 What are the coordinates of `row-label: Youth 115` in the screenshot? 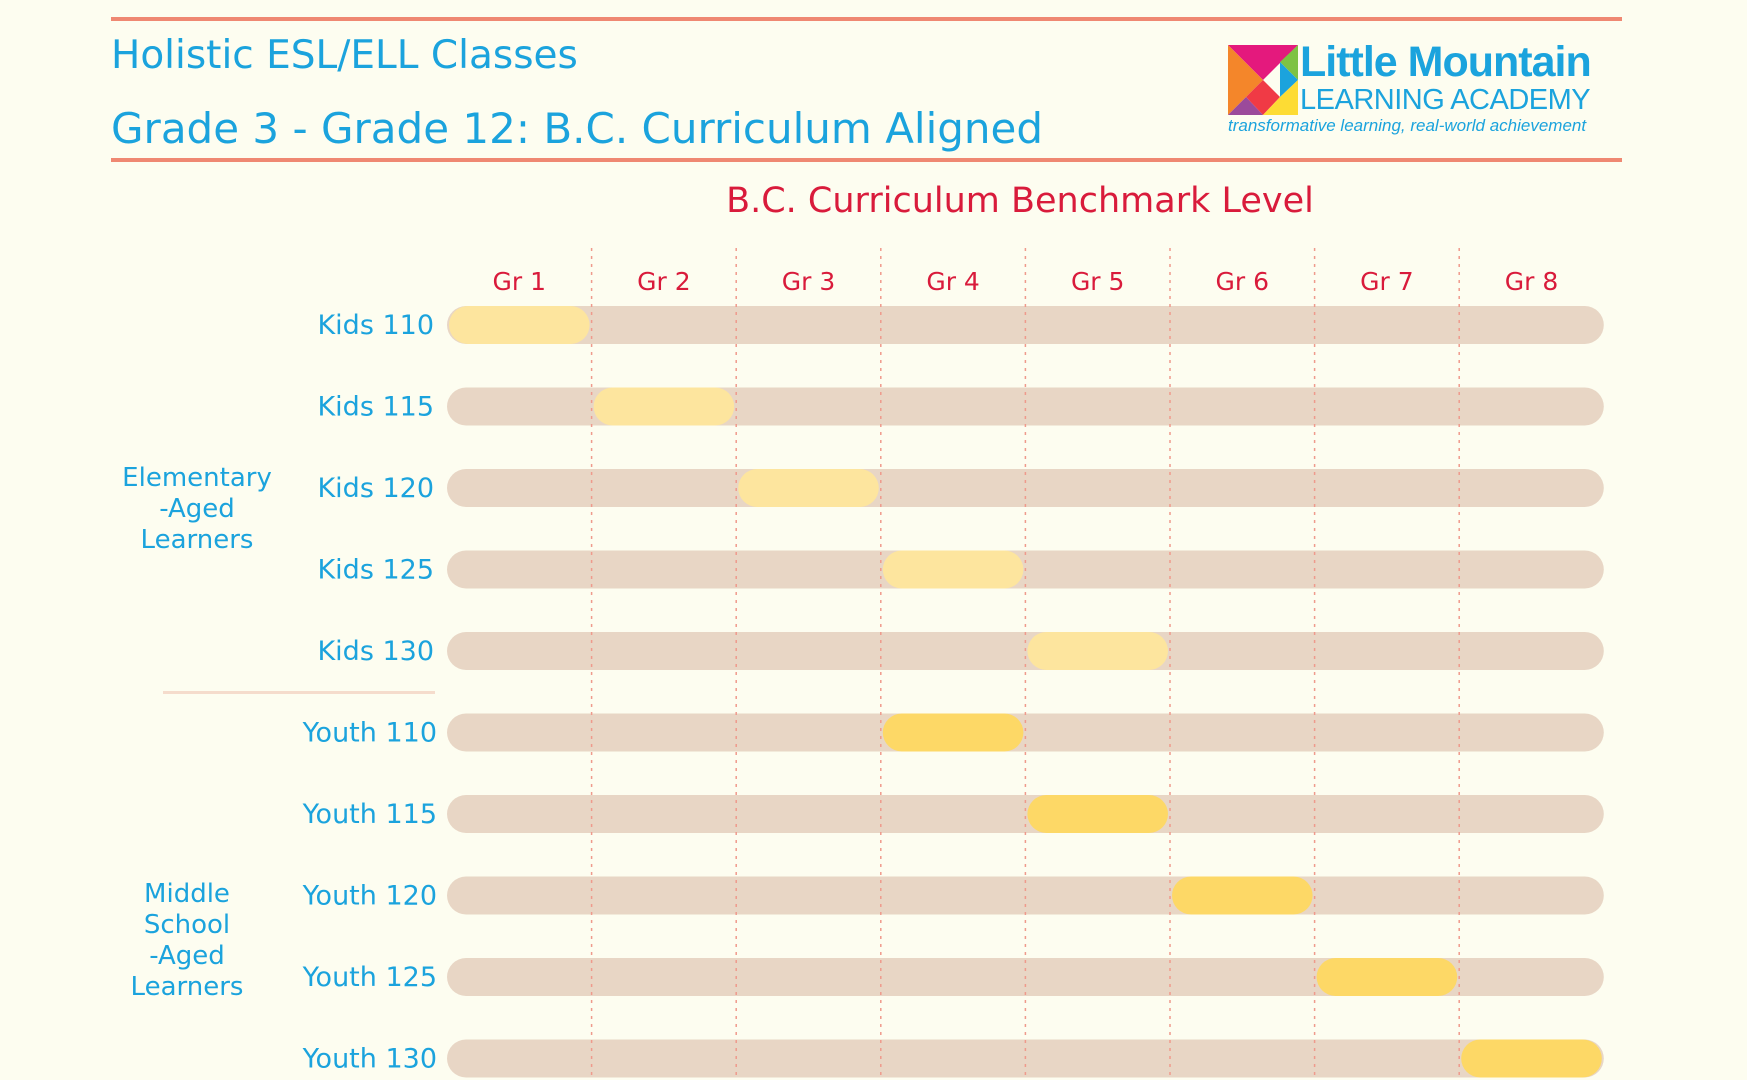 It's located at (369, 814).